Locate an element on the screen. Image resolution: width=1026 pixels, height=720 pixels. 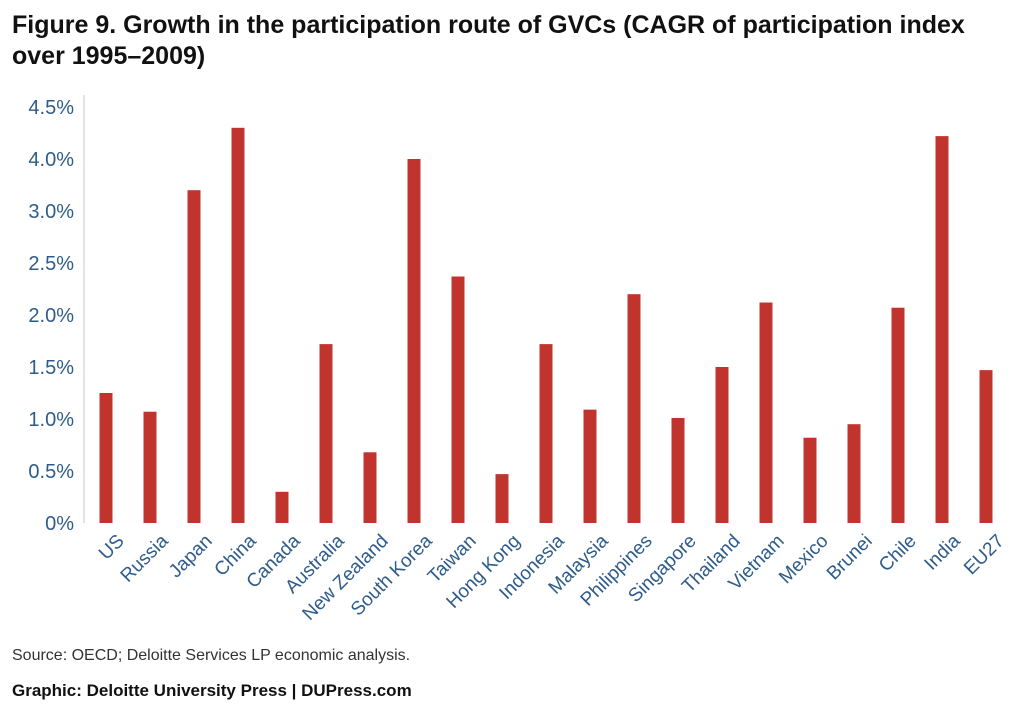
y-tick-label: 2.5% is located at coordinates (51, 264).